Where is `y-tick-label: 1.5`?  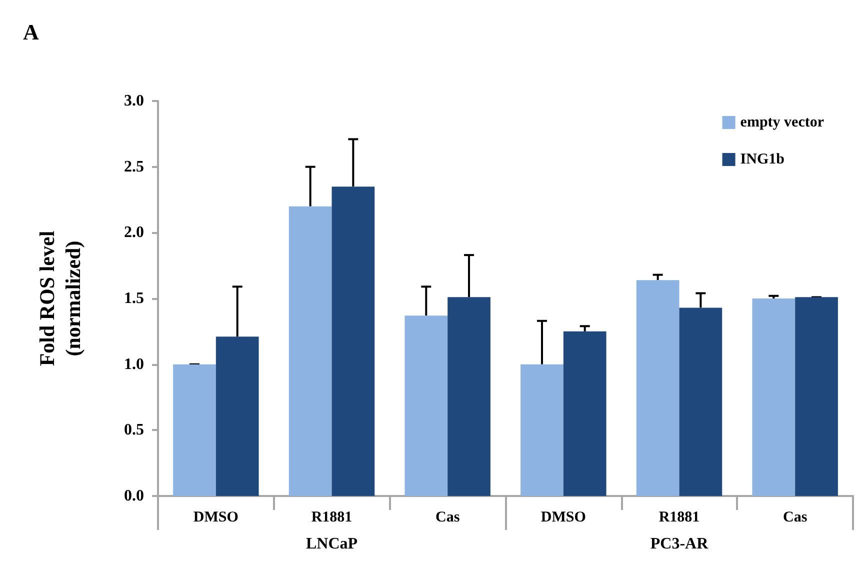 y-tick-label: 1.5 is located at coordinates (134, 298).